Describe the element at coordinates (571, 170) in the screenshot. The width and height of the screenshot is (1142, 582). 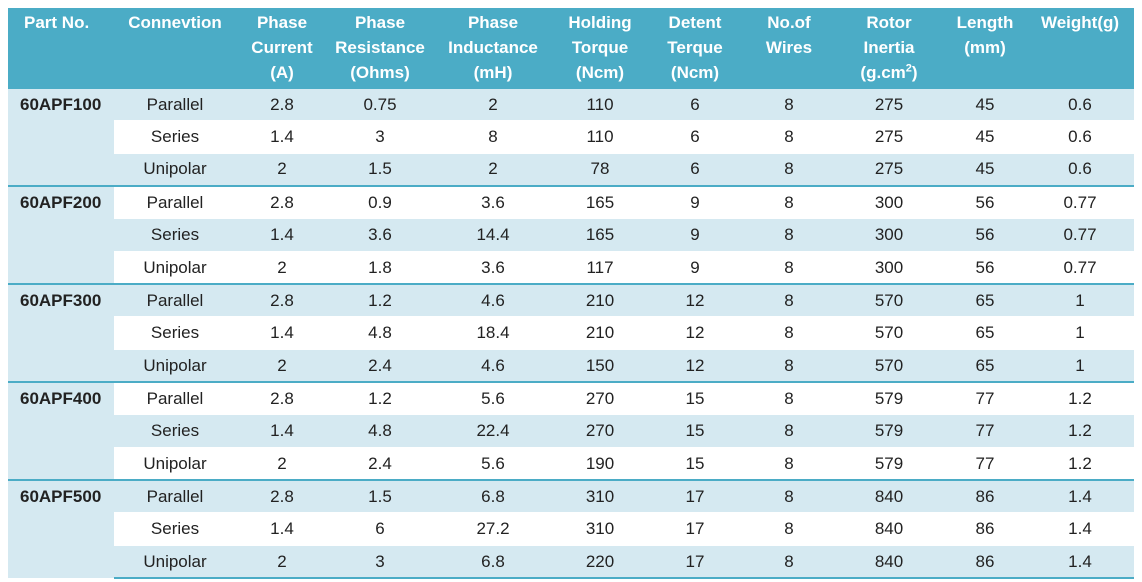
I see `table-row: Unipolar 2 1.5 2 78 6 8 275 45 0.6` at that location.